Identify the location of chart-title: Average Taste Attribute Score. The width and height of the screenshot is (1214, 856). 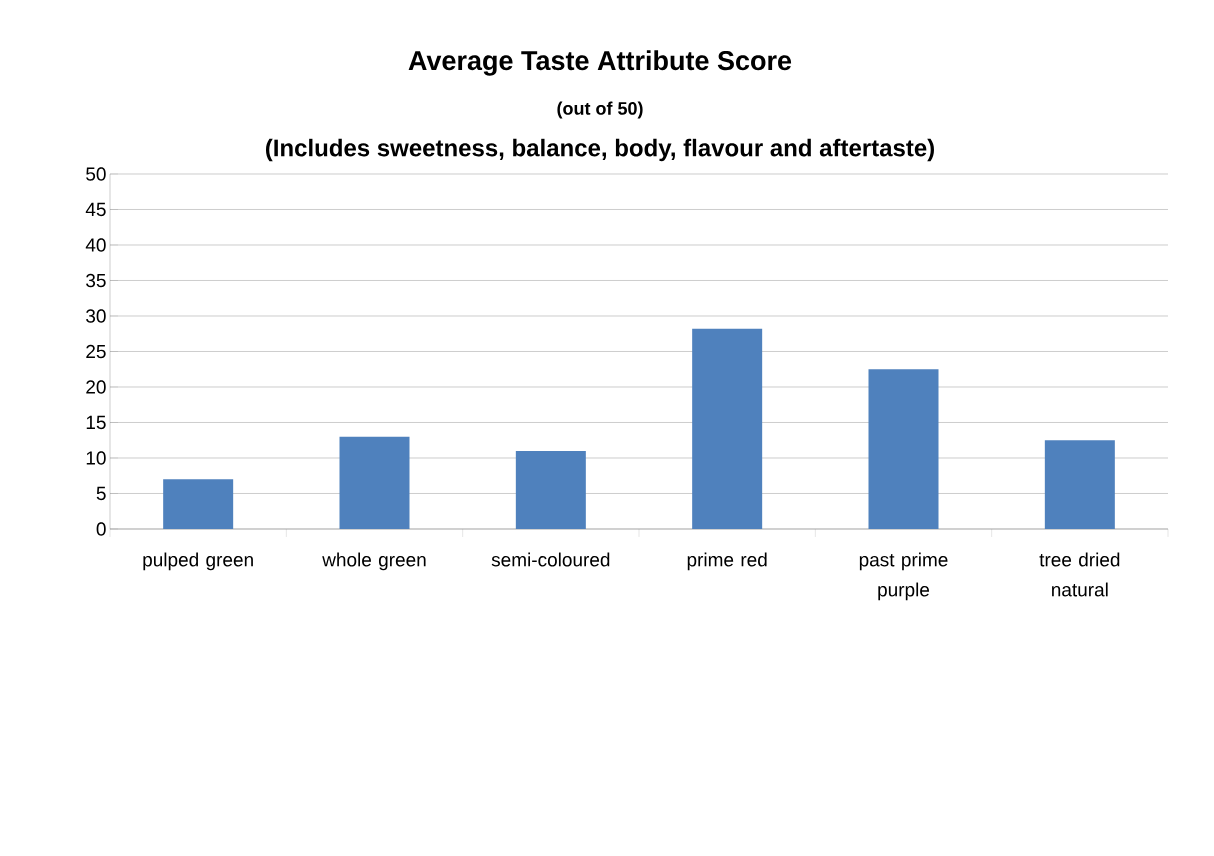
(600, 63).